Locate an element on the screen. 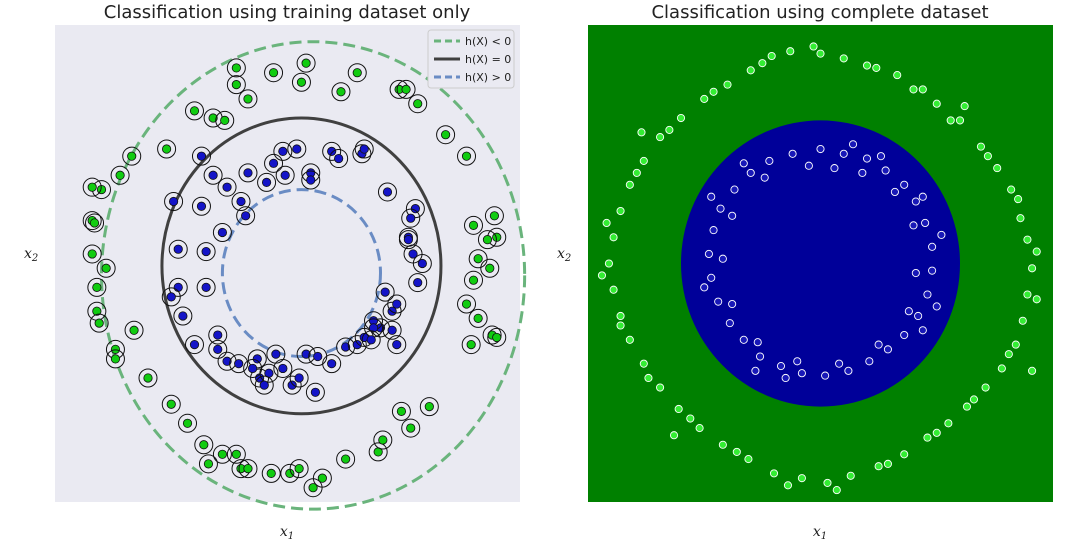  left-x-axis-label-base: x is located at coordinates (284, 532).